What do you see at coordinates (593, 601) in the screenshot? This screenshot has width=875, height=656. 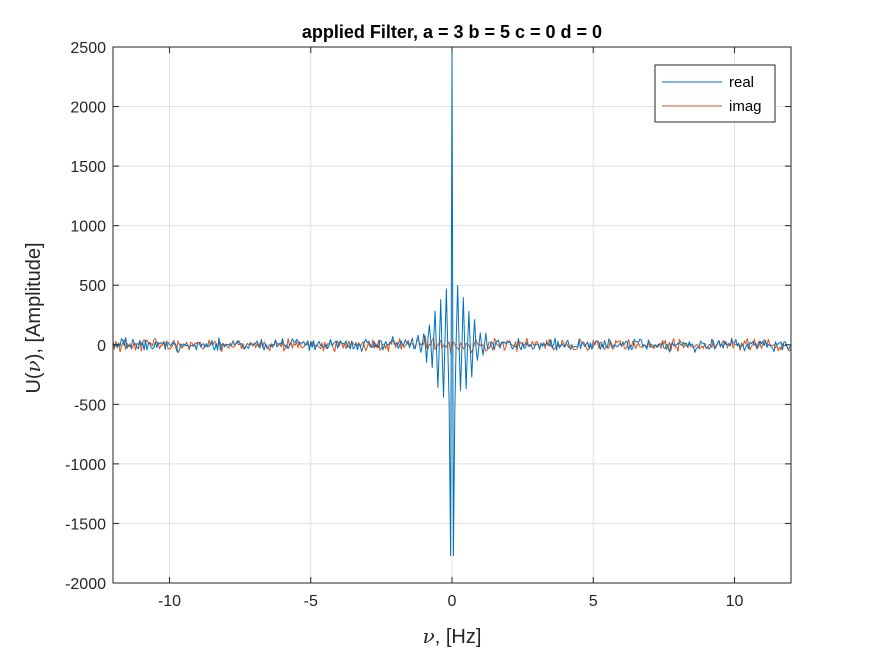 I see `x-tick-label: 5` at bounding box center [593, 601].